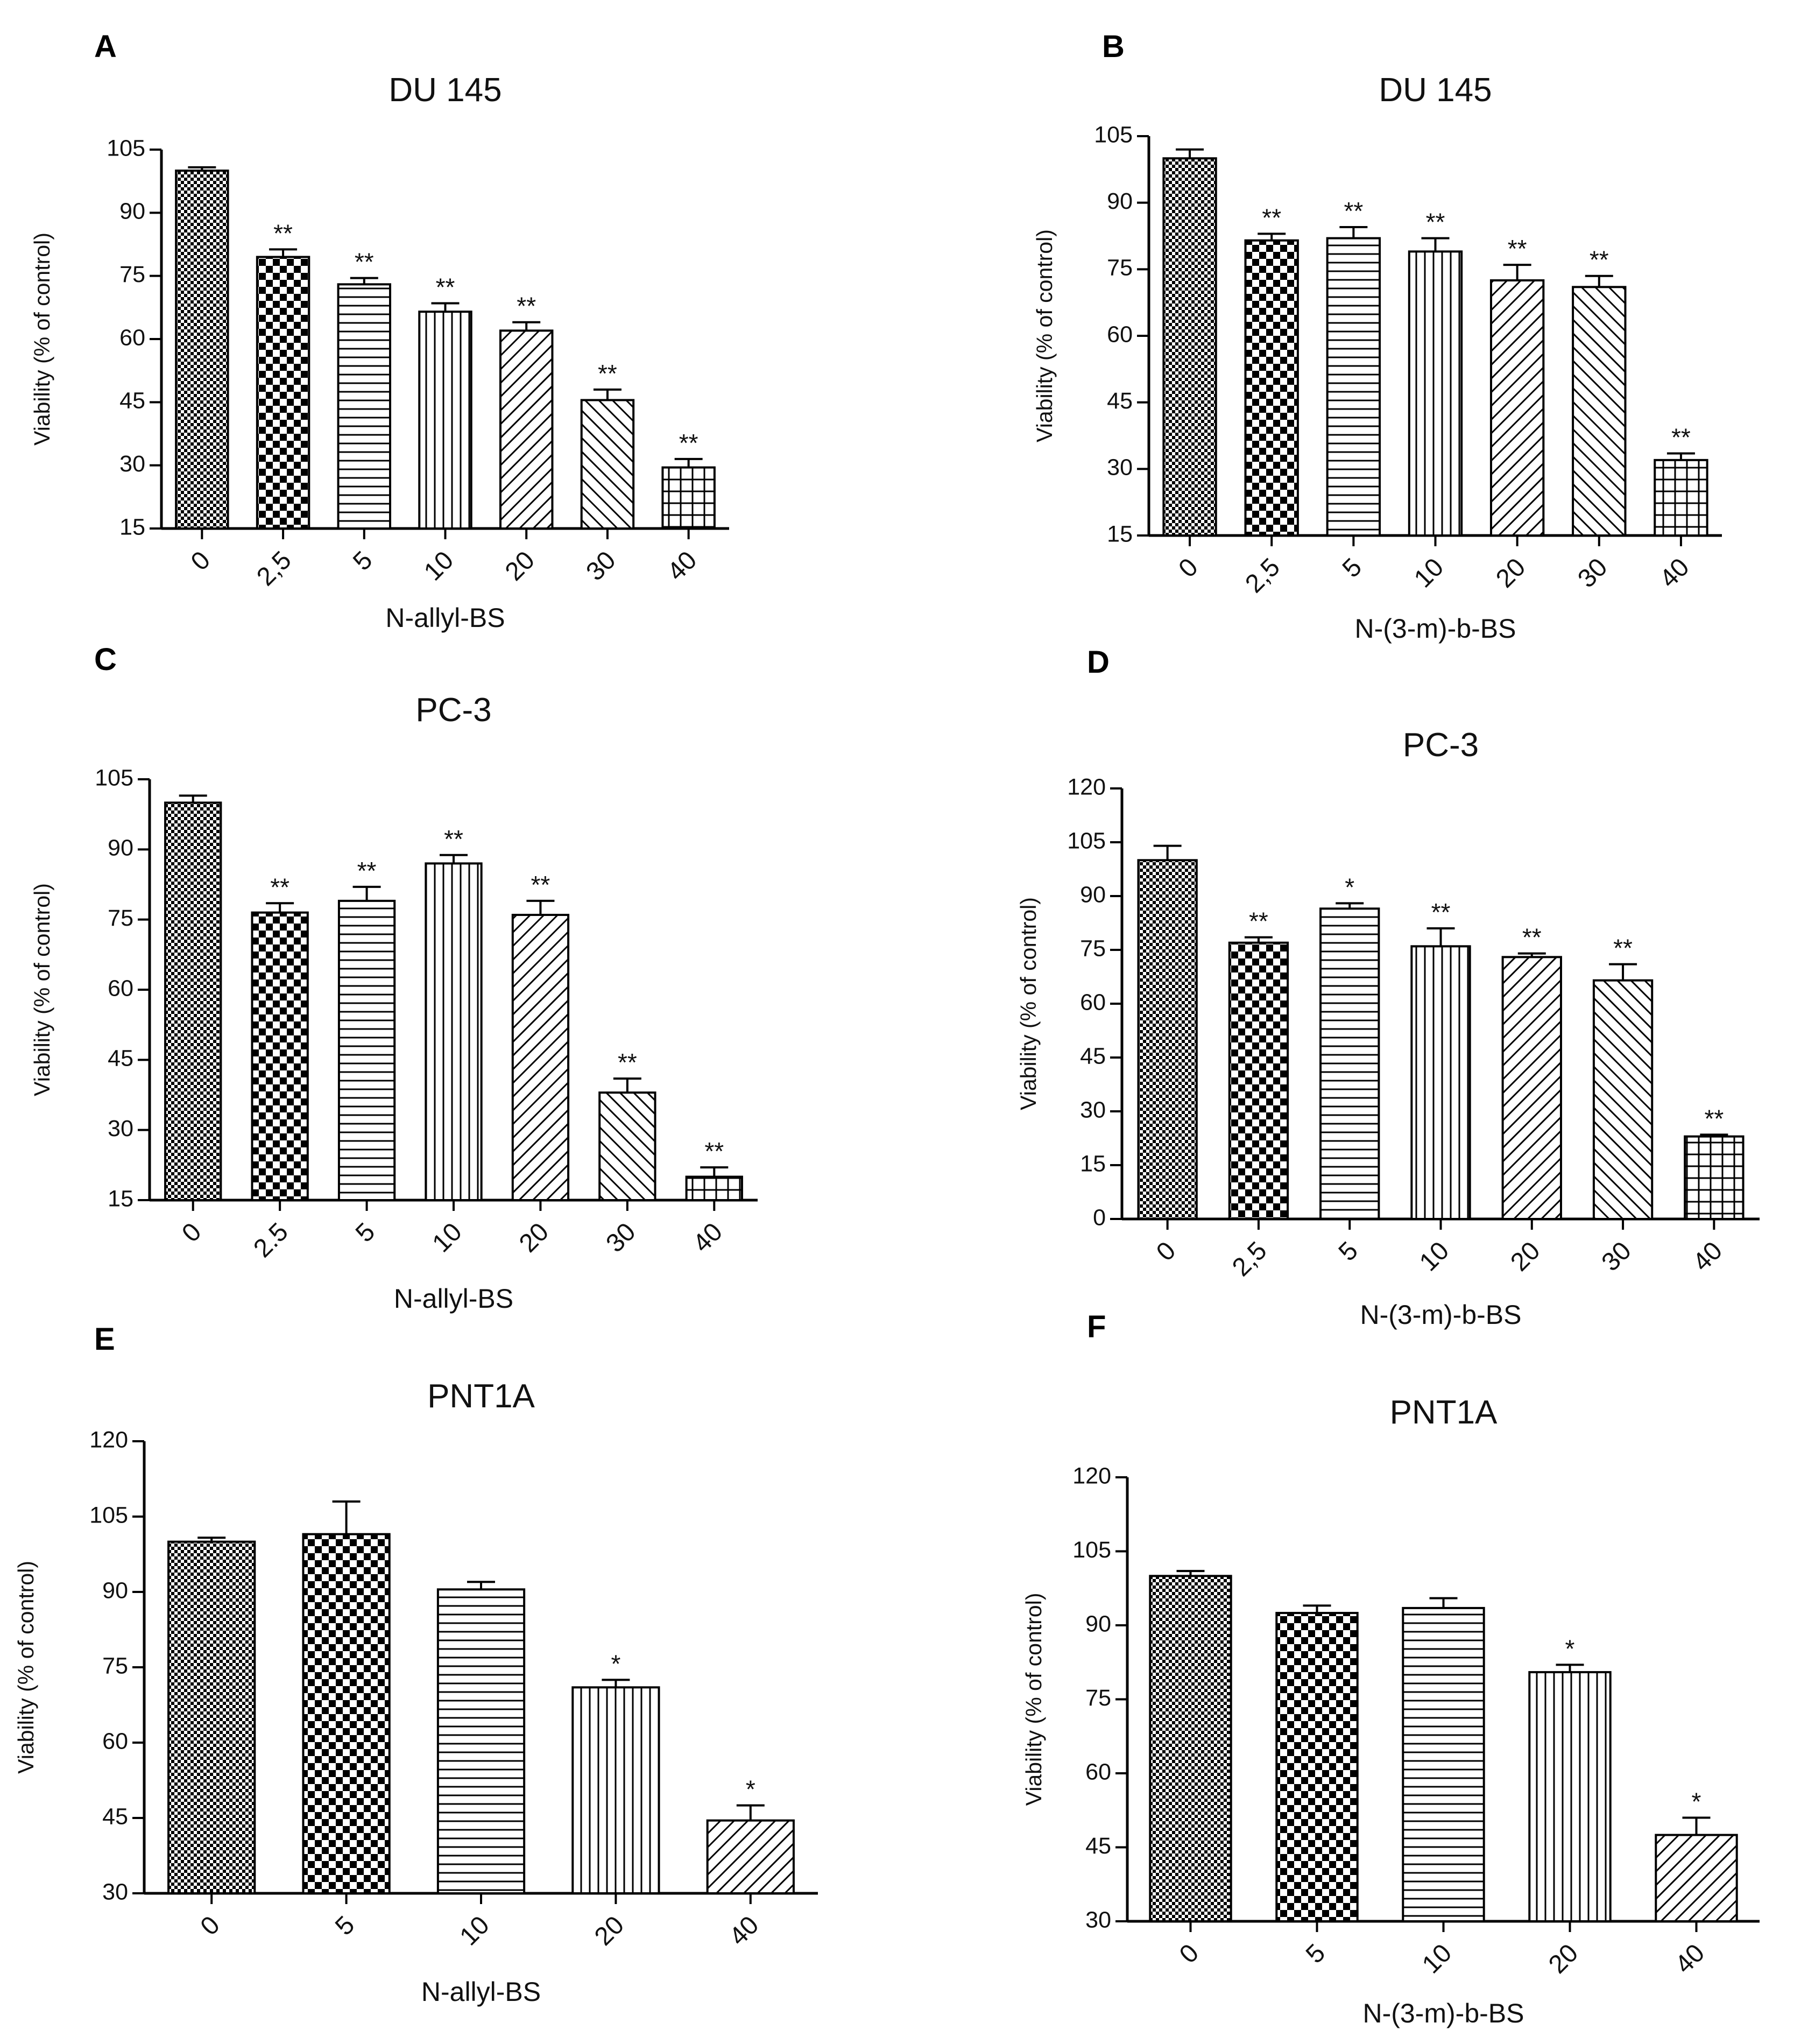 This screenshot has width=1815, height=2044. I want to click on chart-title: PC-3, so click(453, 710).